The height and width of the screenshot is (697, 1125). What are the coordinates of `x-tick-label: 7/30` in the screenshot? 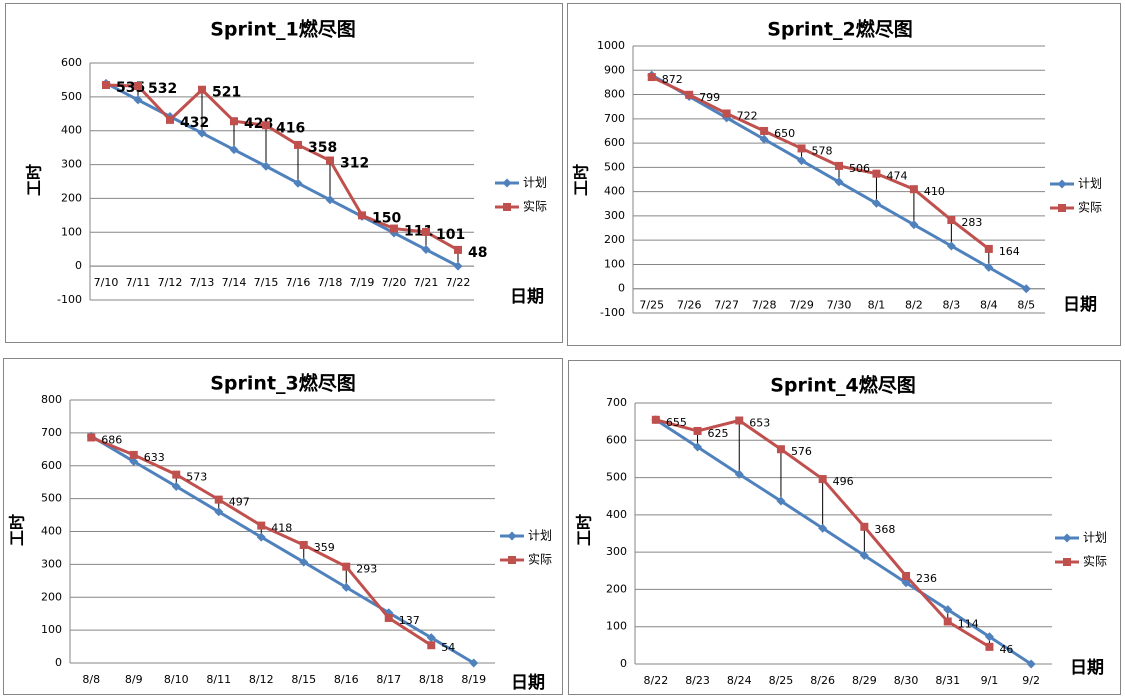 It's located at (839, 305).